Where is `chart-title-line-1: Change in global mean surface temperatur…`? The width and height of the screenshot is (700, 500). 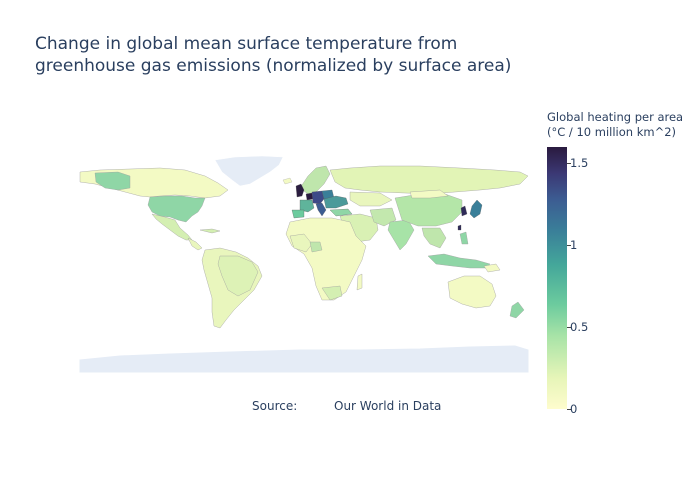 chart-title-line-1: Change in global mean surface temperatur… is located at coordinates (246, 44).